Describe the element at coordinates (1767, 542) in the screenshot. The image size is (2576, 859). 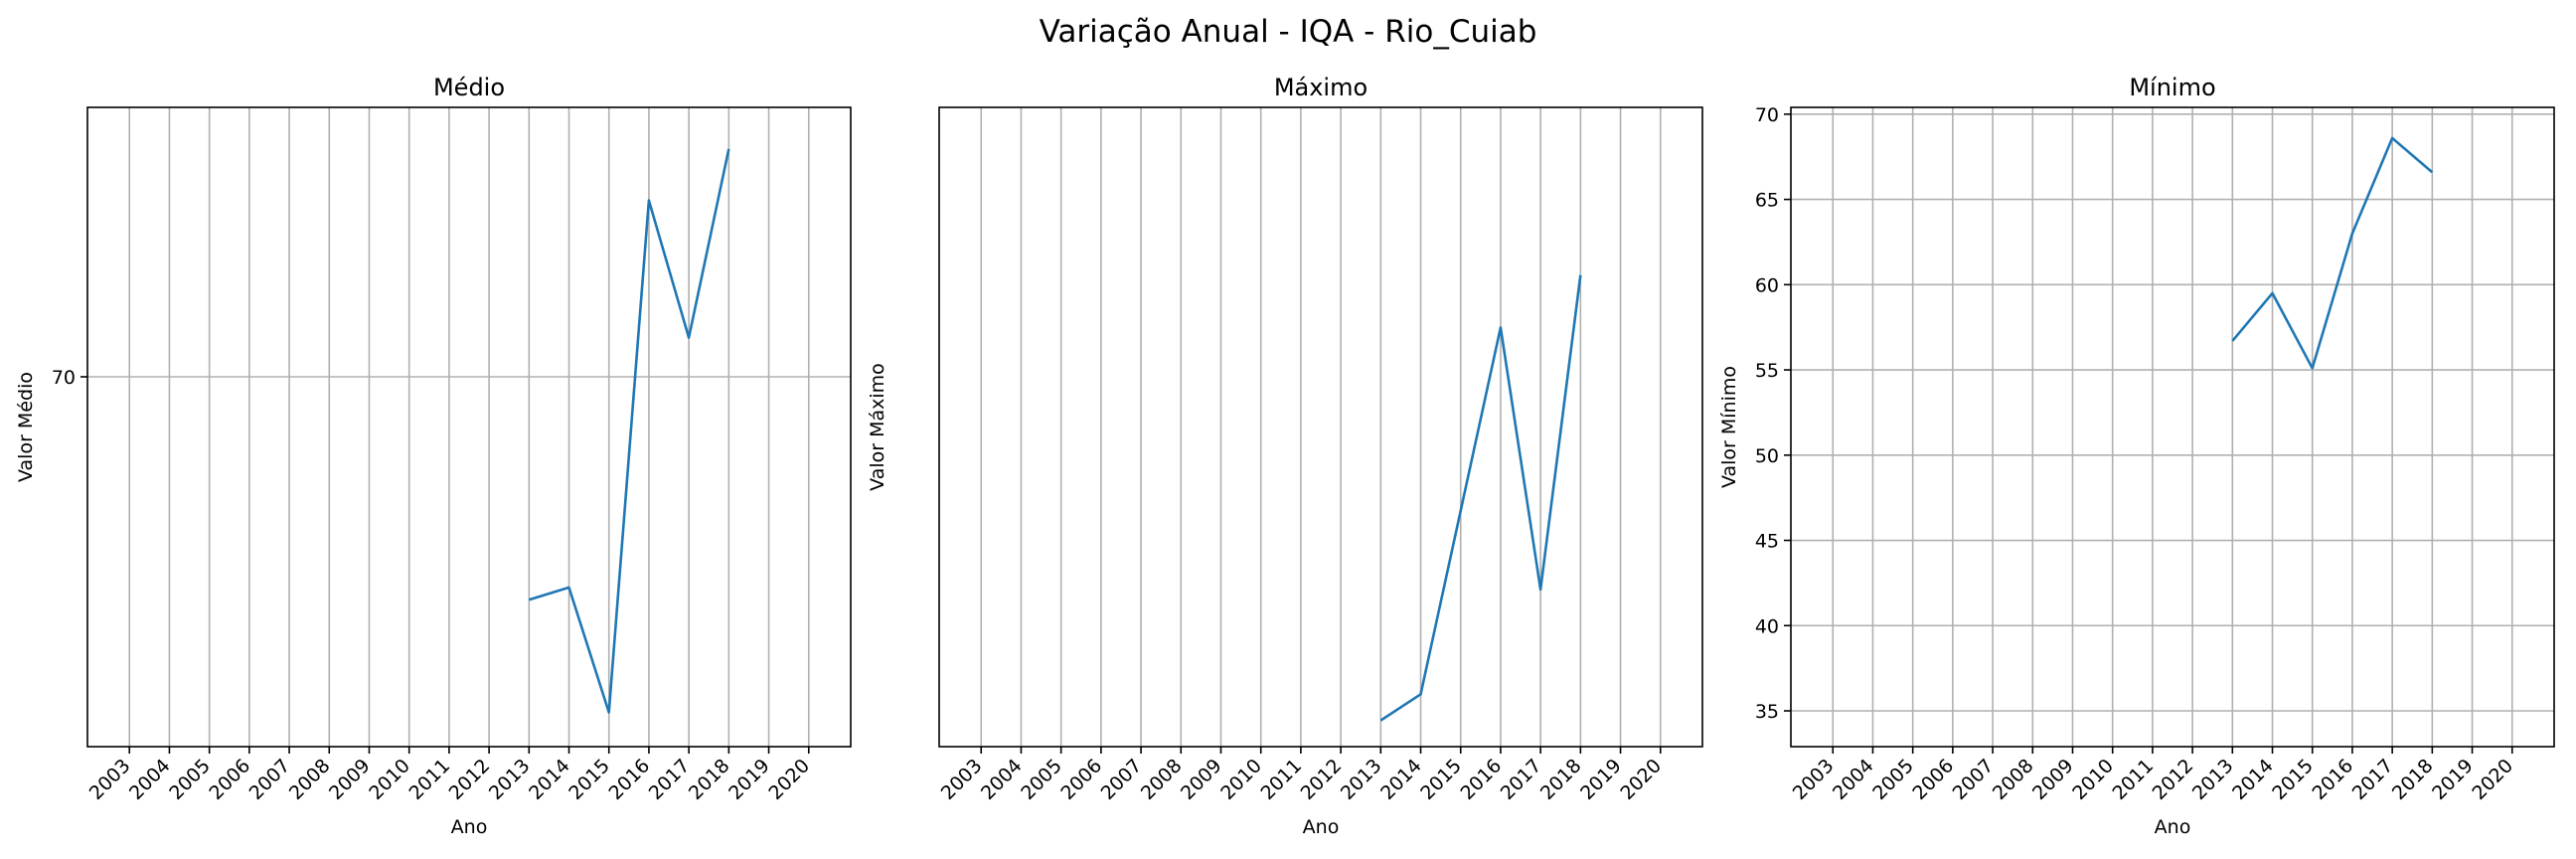
I see `y-tick-label: 45` at that location.